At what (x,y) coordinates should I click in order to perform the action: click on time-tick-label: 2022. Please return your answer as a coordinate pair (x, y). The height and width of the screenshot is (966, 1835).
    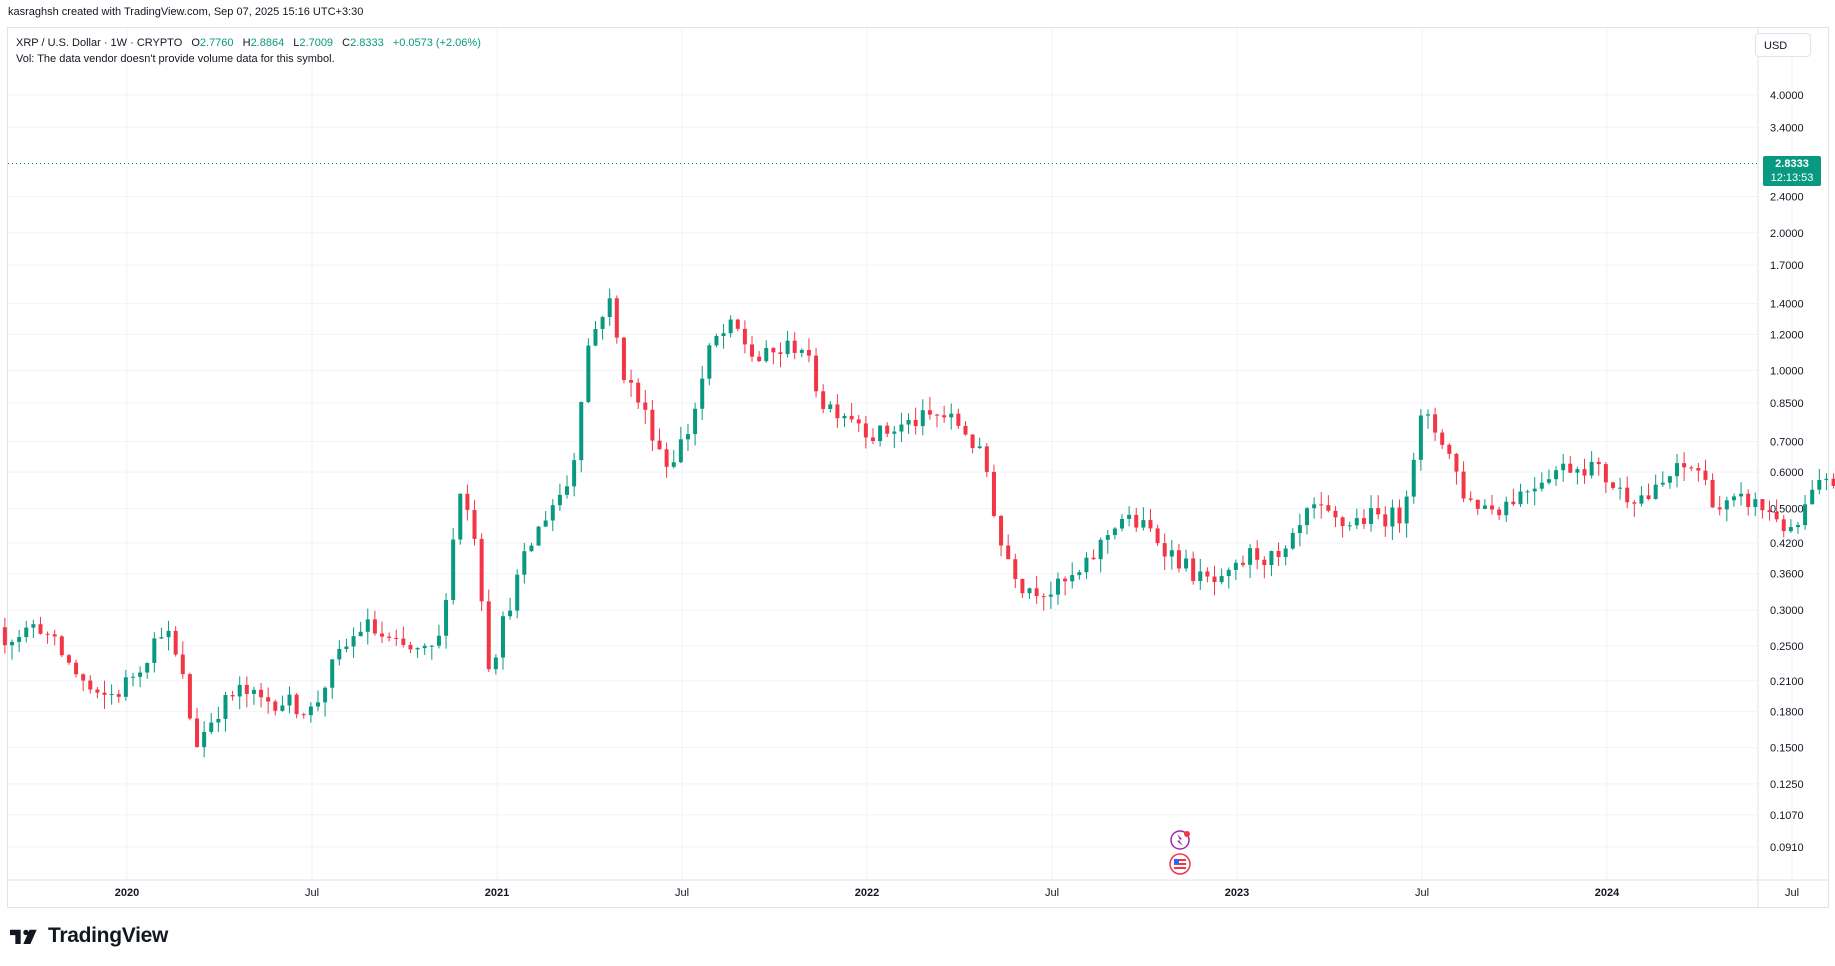
    Looking at the image, I should click on (867, 893).